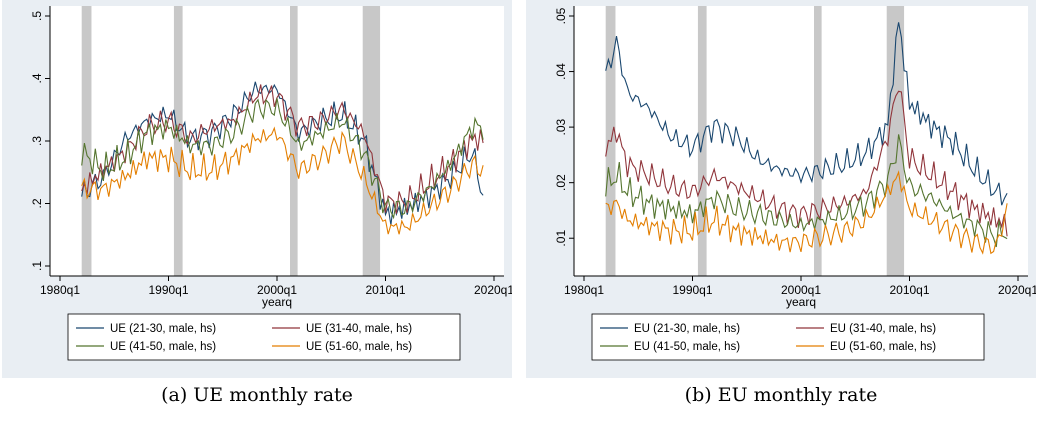  What do you see at coordinates (37, 203) in the screenshot?
I see `y-tick-label: .2` at bounding box center [37, 203].